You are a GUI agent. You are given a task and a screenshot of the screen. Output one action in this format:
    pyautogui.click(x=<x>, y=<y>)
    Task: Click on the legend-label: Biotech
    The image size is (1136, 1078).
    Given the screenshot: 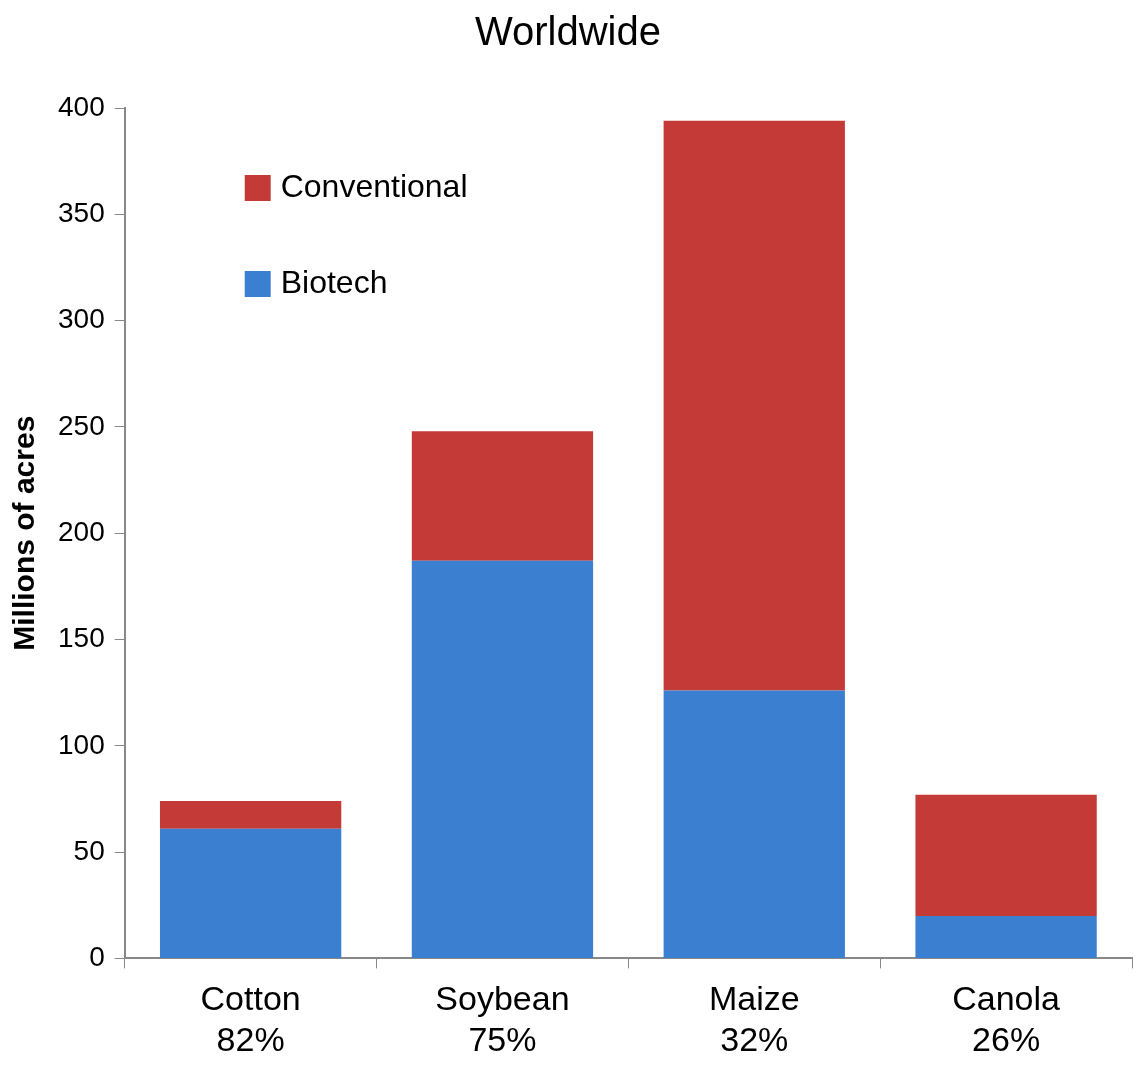 What is the action you would take?
    pyautogui.click(x=334, y=281)
    